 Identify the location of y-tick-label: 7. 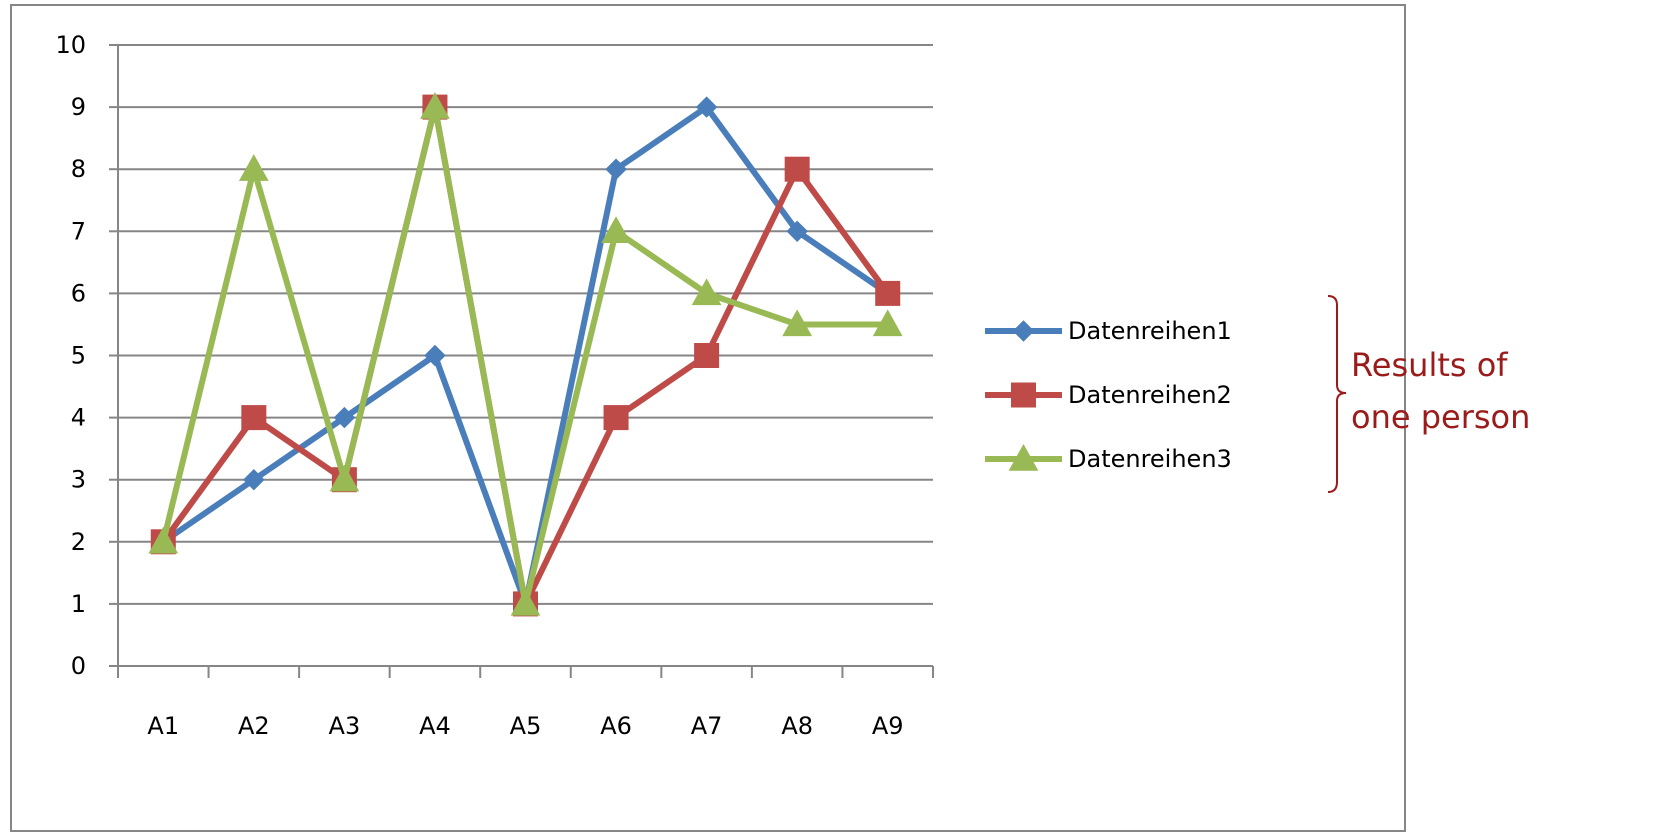
(78, 231).